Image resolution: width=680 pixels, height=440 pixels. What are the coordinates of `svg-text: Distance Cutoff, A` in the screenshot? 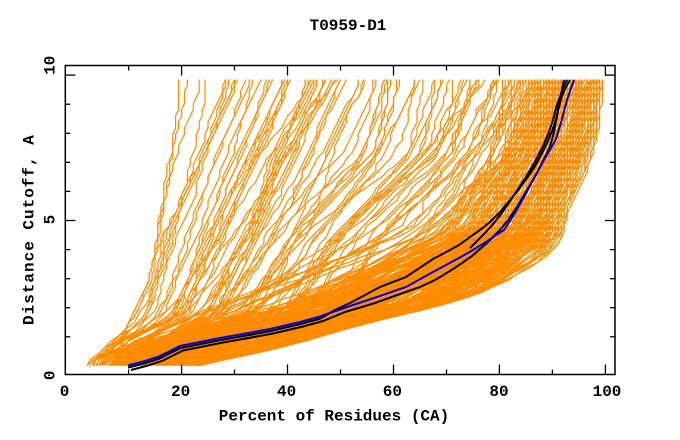 It's located at (30, 229).